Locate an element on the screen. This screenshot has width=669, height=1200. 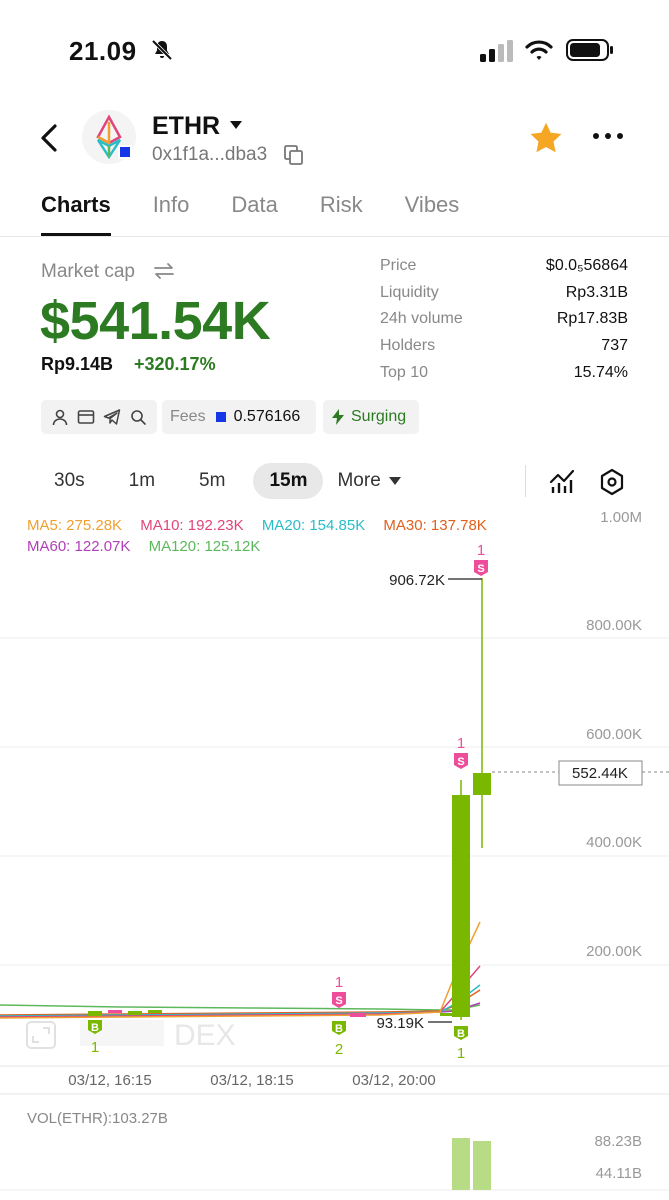
bell-off-icon is located at coordinates (162, 50).